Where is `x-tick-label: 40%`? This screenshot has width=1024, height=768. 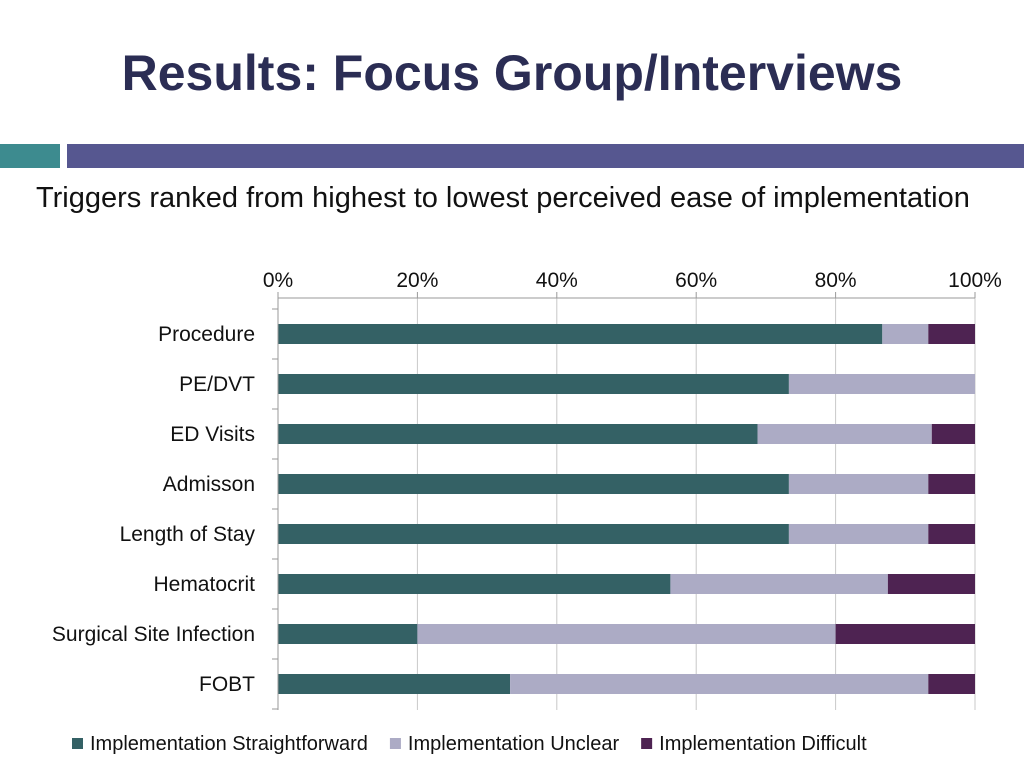 x-tick-label: 40% is located at coordinates (557, 280).